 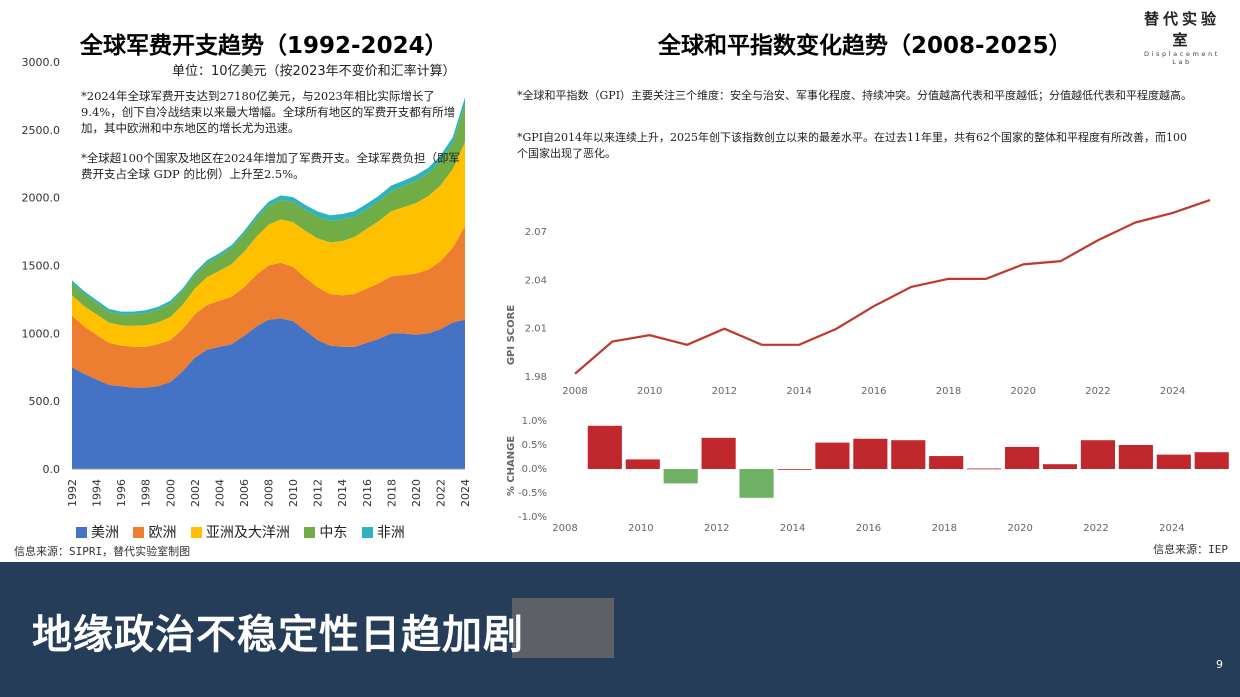 I want to click on y-tick-label: 3000.0, so click(x=41, y=62).